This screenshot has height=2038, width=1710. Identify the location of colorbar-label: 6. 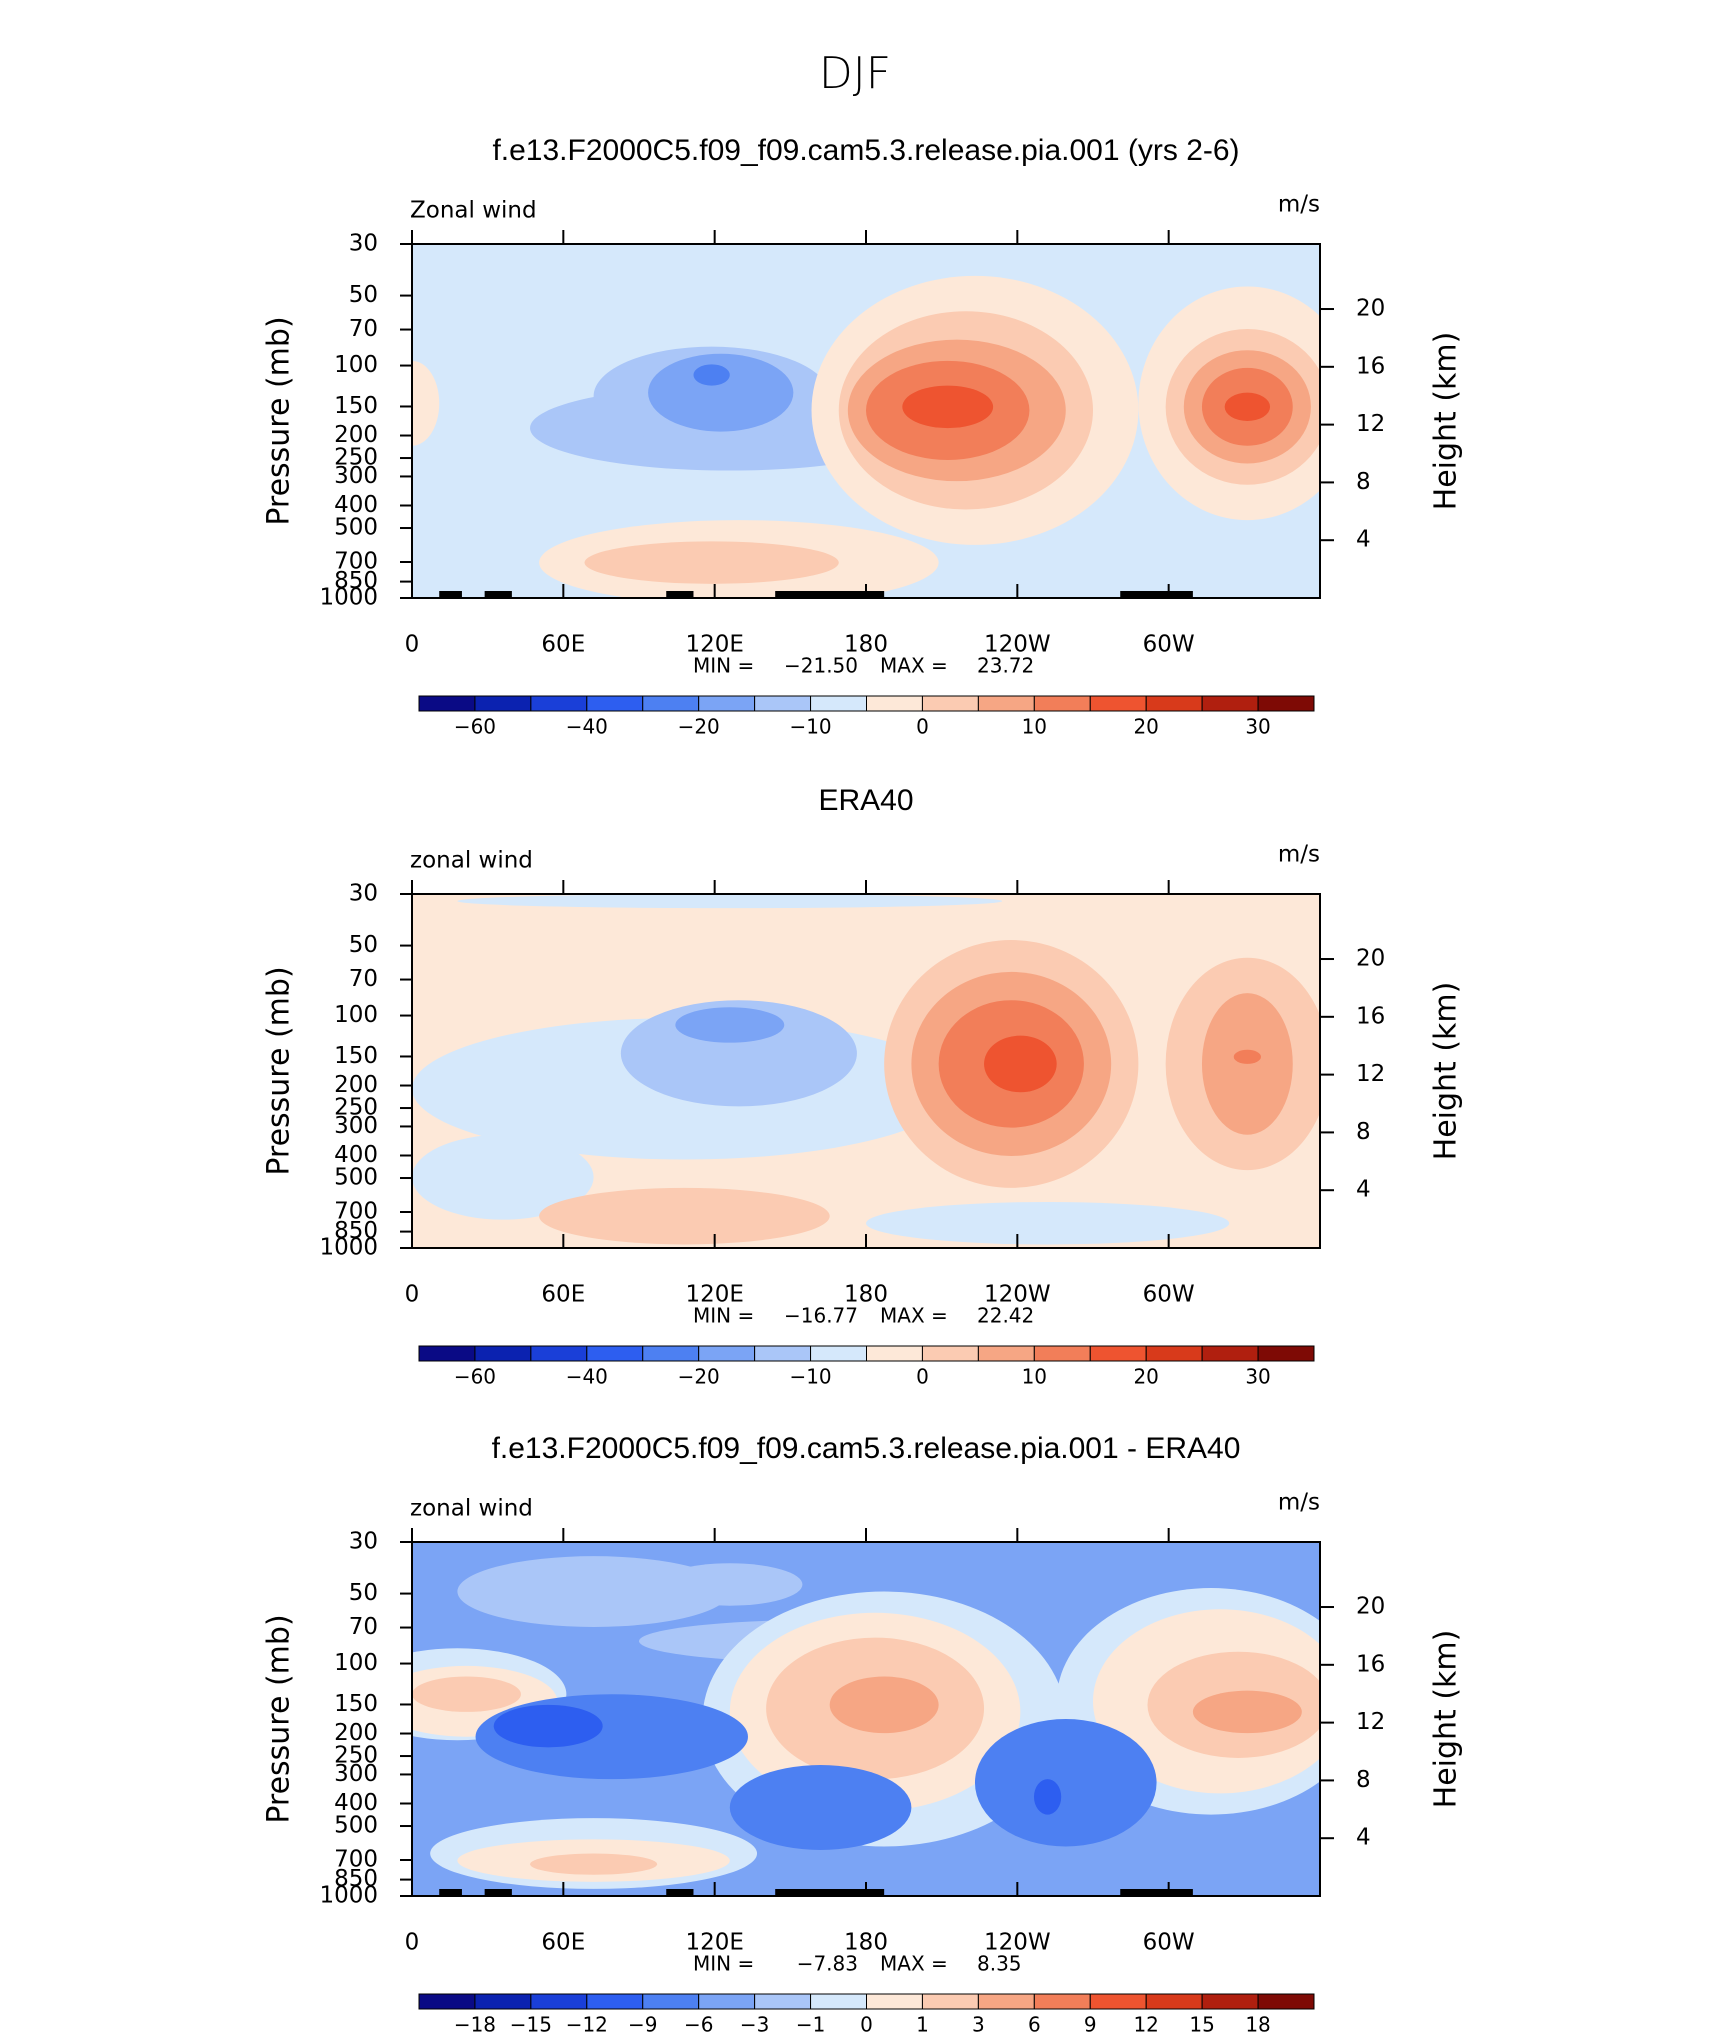
(1034, 2025).